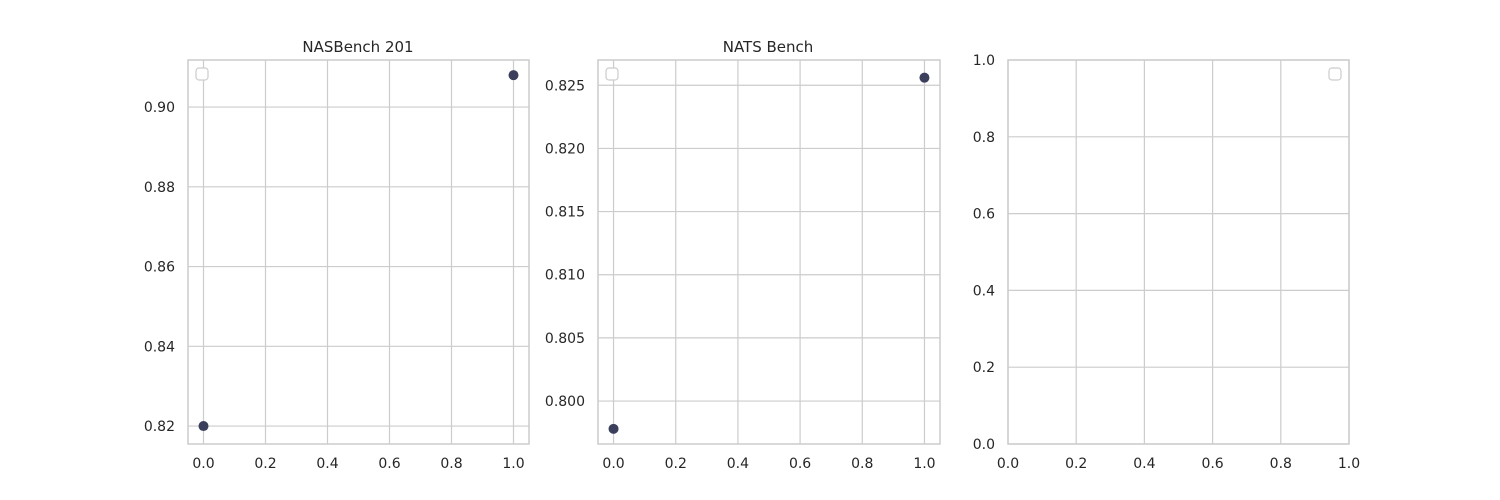  What do you see at coordinates (984, 445) in the screenshot?
I see `y-tick-label: 0.0` at bounding box center [984, 445].